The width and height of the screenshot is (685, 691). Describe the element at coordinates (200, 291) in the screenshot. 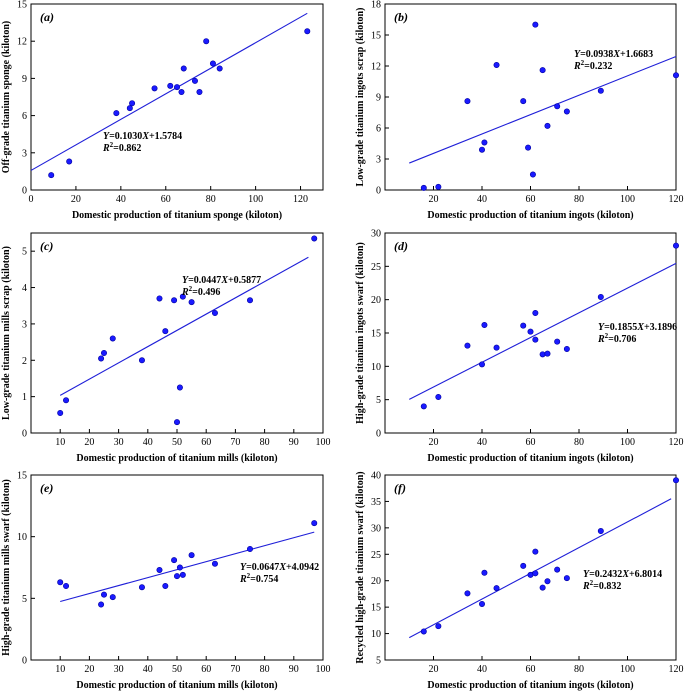

I see `r-squared-label: R2=0.496` at that location.